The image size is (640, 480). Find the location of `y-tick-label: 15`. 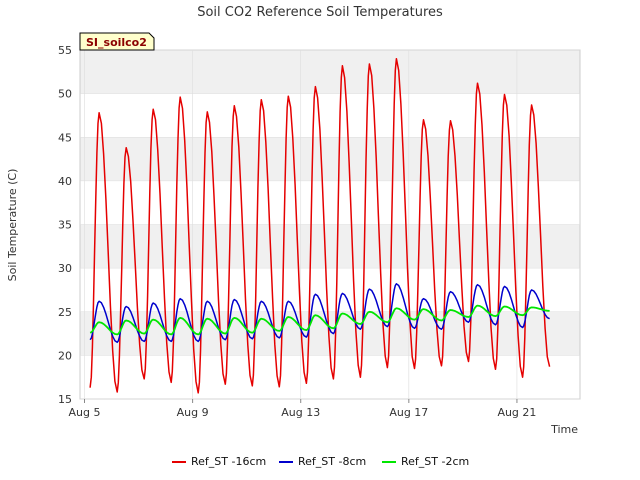

y-tick-label: 15 is located at coordinates (65, 399).